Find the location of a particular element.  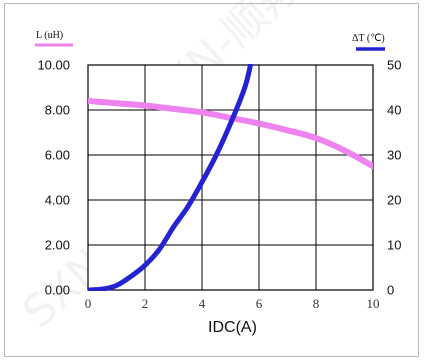

y-right-tick-label: 20 is located at coordinates (394, 200).